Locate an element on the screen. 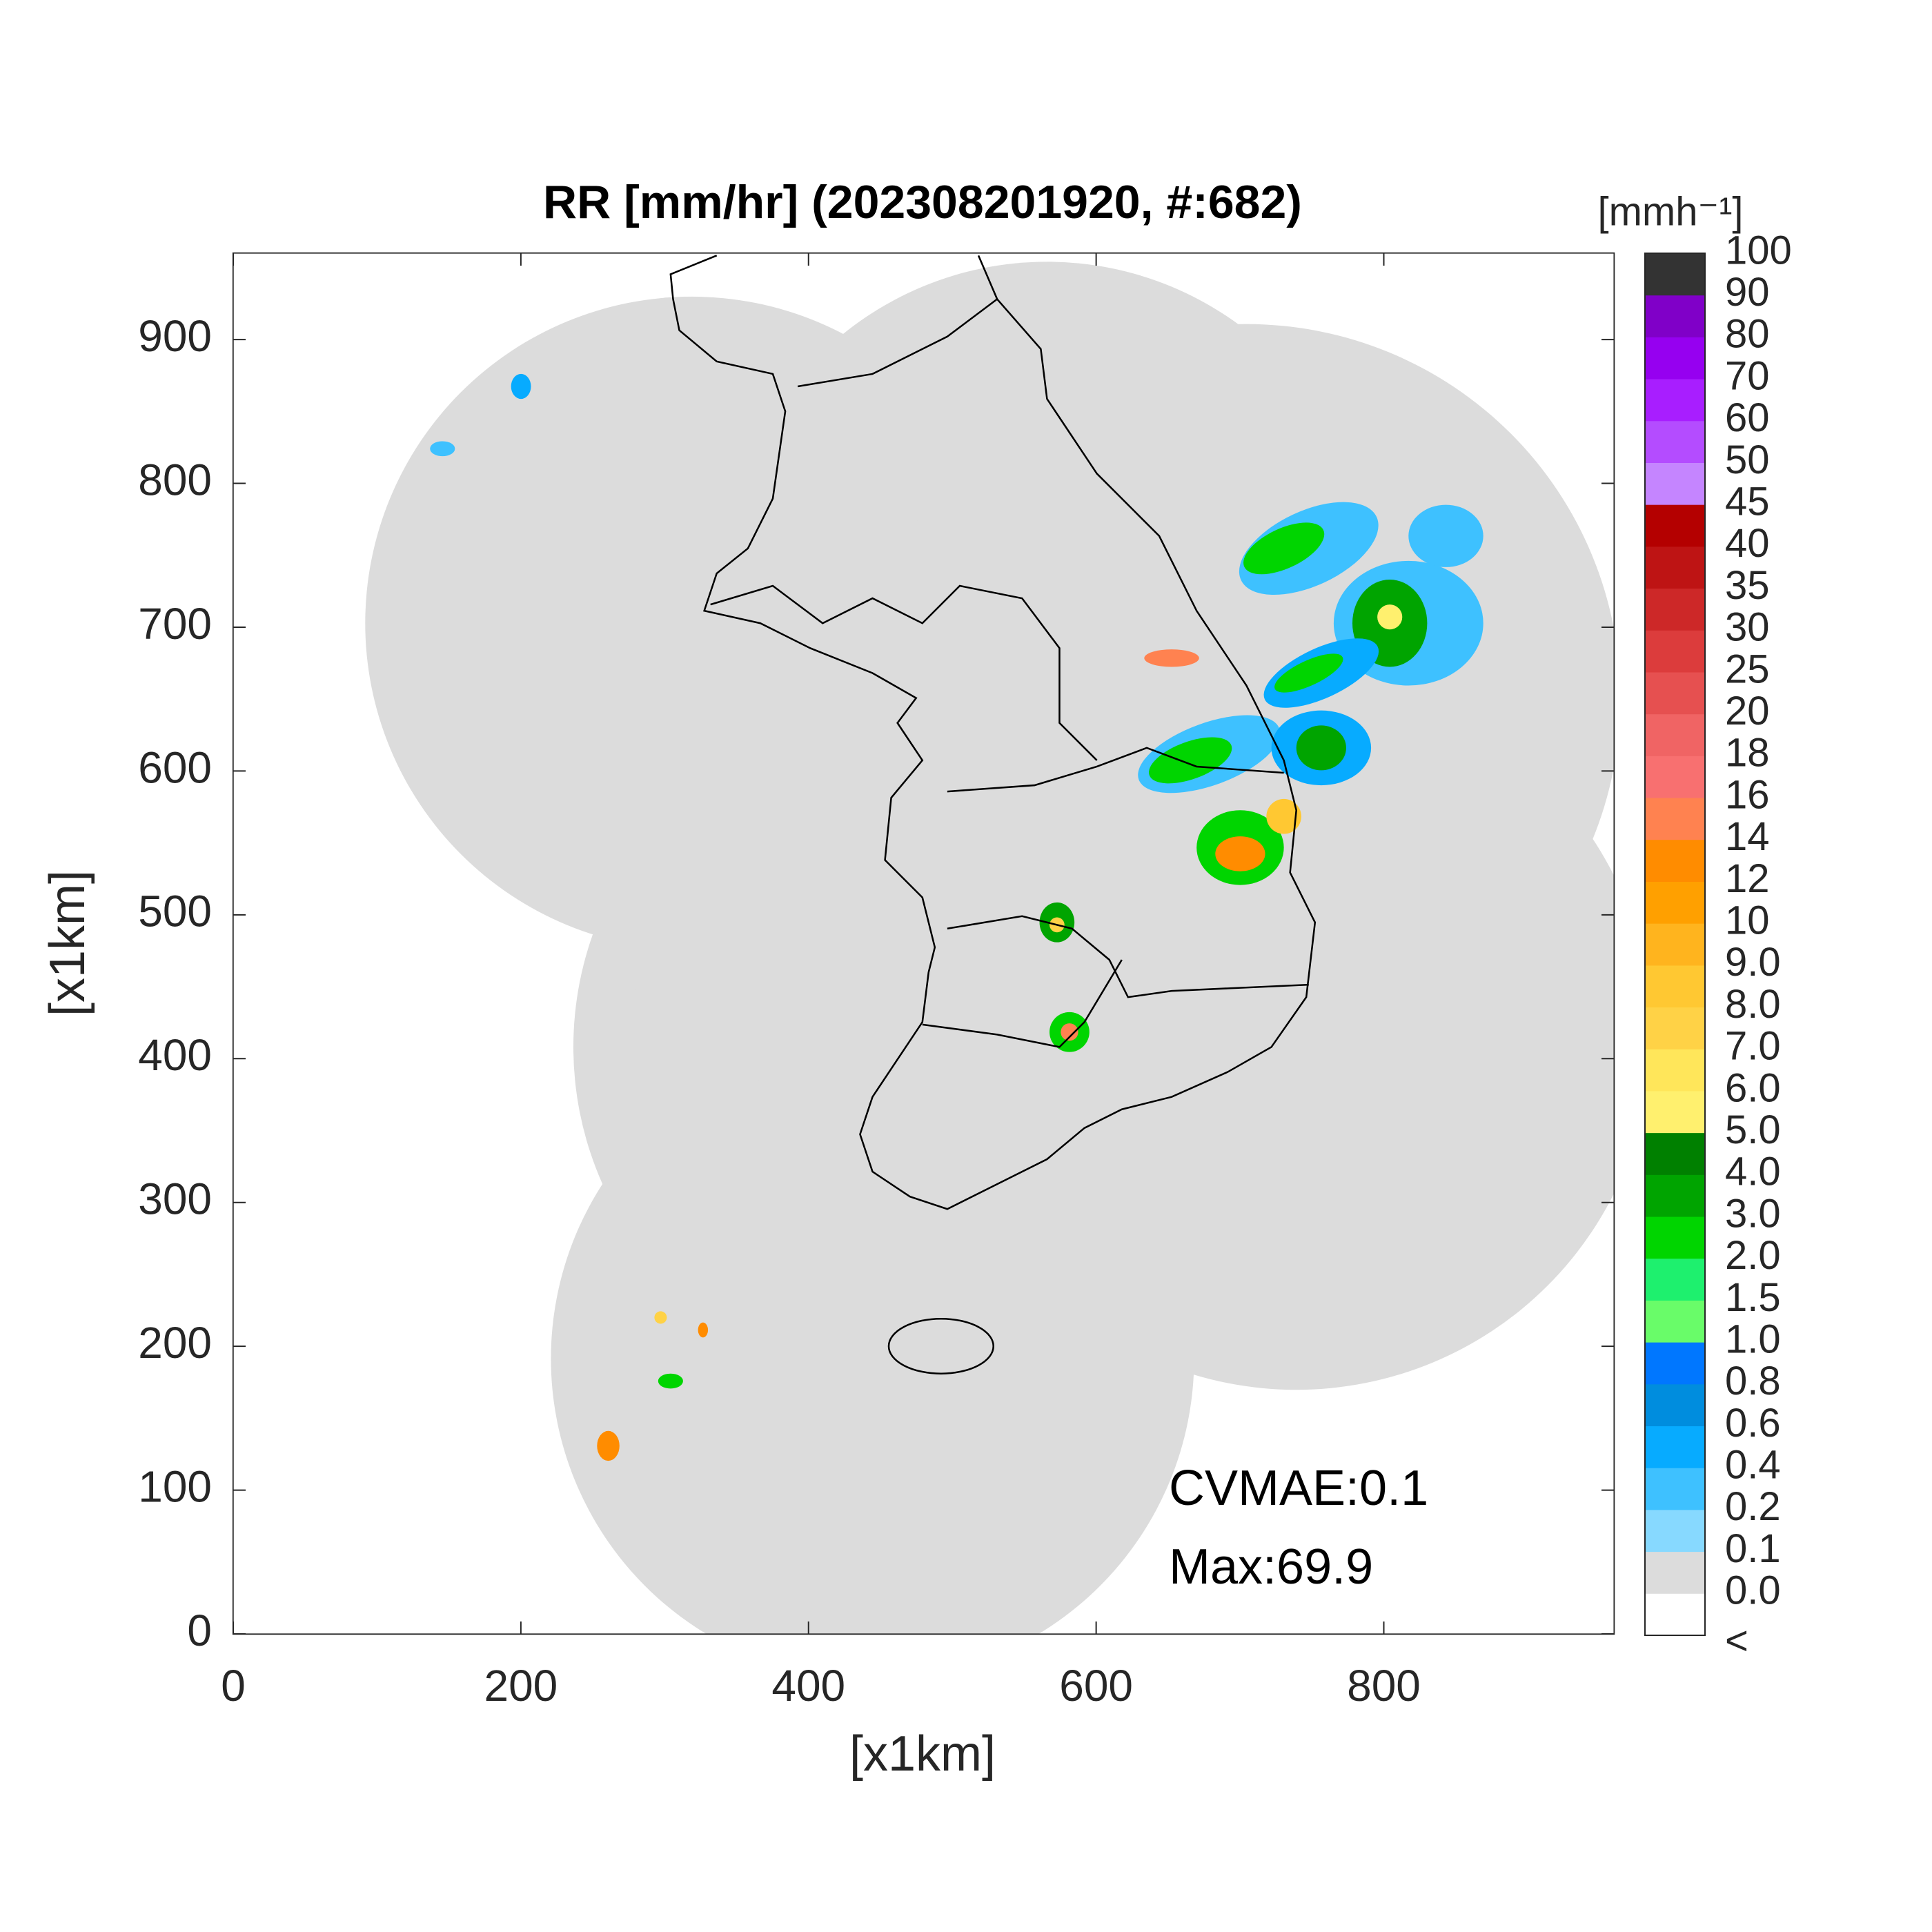  colorbar-label: 50 is located at coordinates (1747, 459).